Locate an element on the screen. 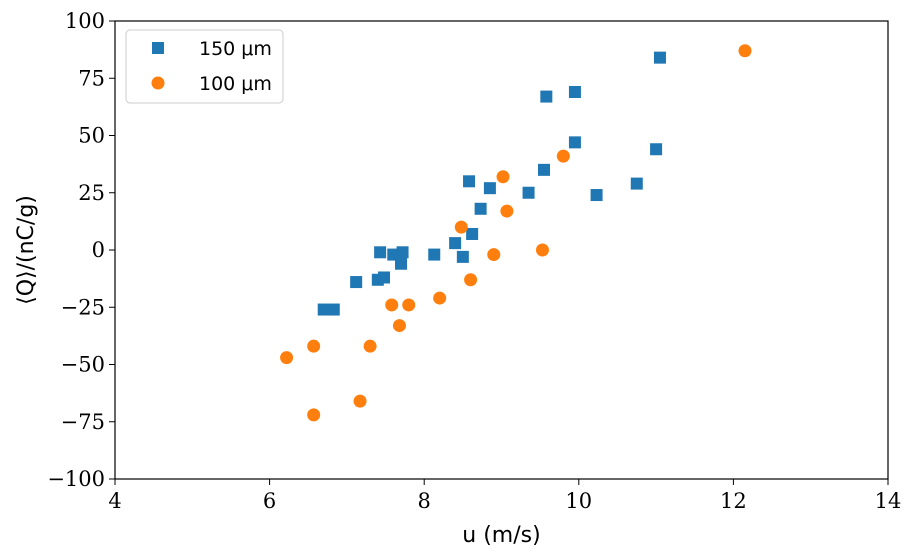 This screenshot has height=558, width=913. x-tick-label: 10 is located at coordinates (578, 501).